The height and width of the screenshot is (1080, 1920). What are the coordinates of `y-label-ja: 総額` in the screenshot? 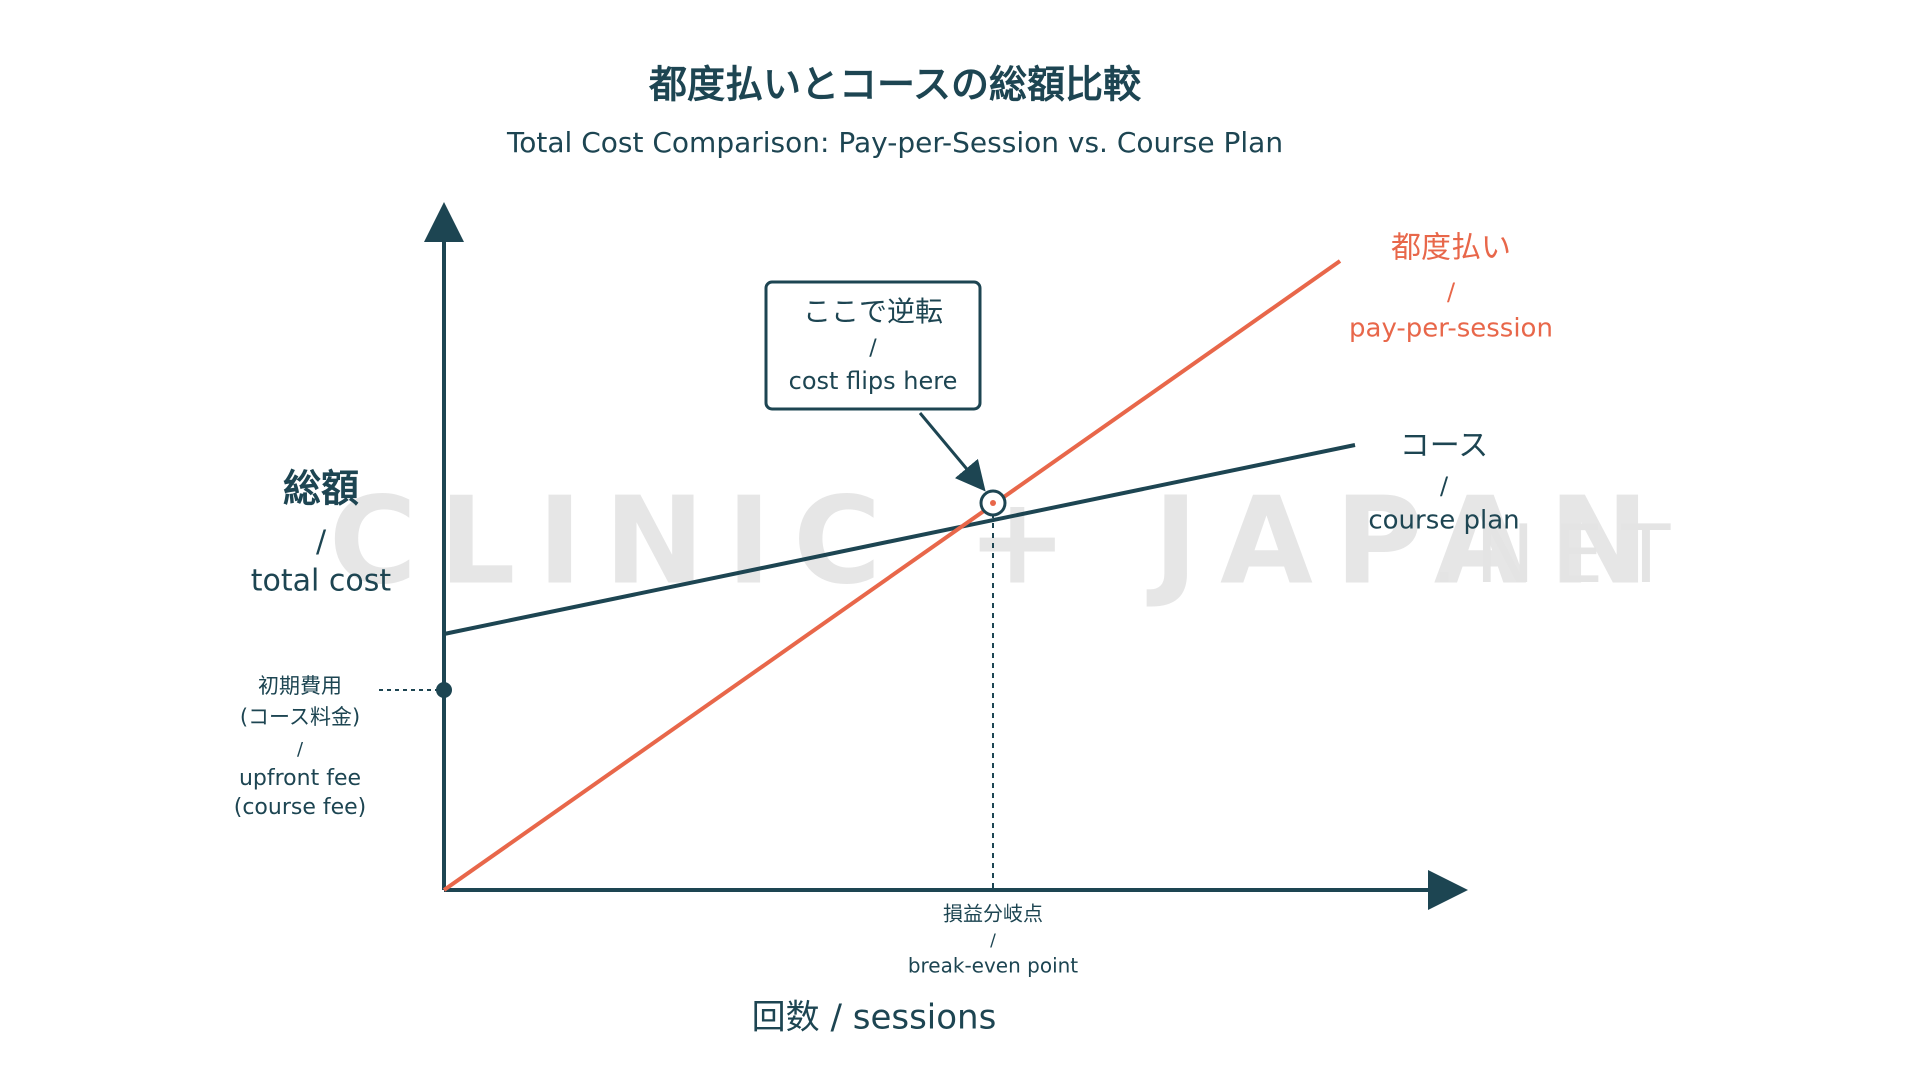 It's located at (321, 489).